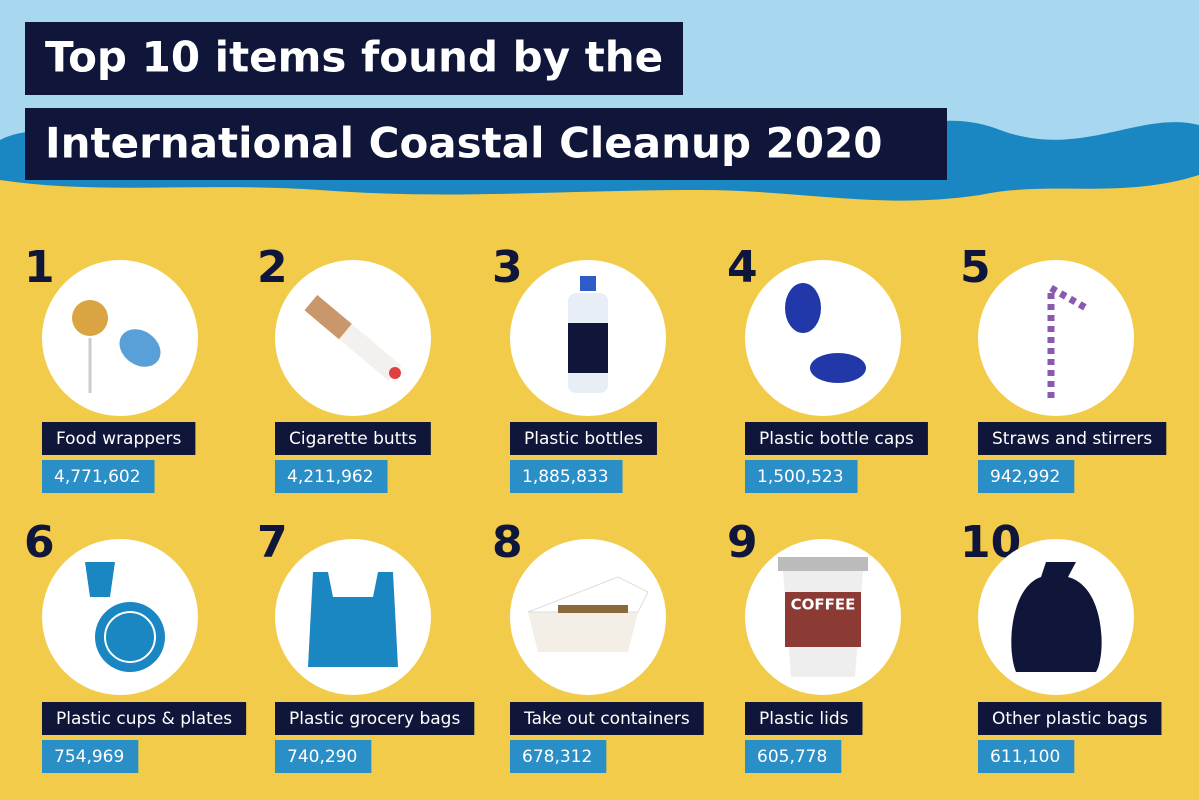 The height and width of the screenshot is (800, 1199). What do you see at coordinates (272, 267) in the screenshot?
I see `rank-number: 2` at bounding box center [272, 267].